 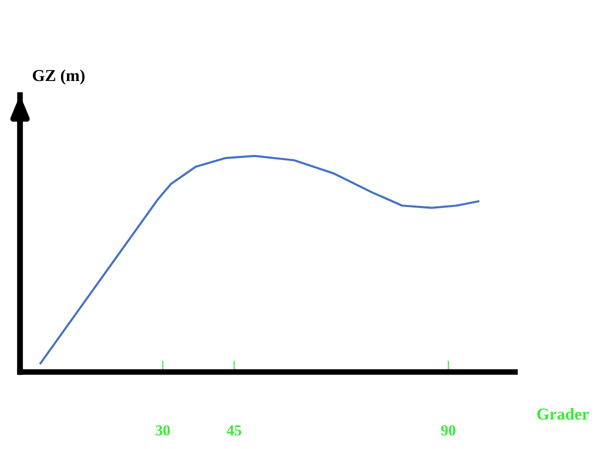 I want to click on y-axis-title: GZ (m), so click(x=58, y=77).